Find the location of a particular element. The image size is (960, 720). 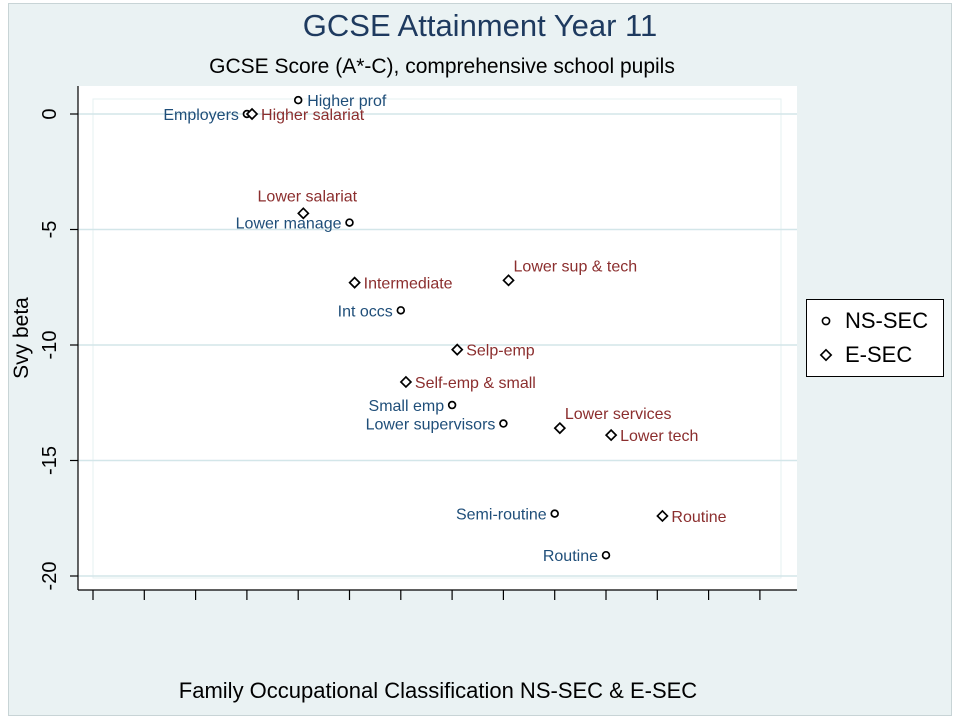

point-e-sec-intermediate is located at coordinates (354, 282).